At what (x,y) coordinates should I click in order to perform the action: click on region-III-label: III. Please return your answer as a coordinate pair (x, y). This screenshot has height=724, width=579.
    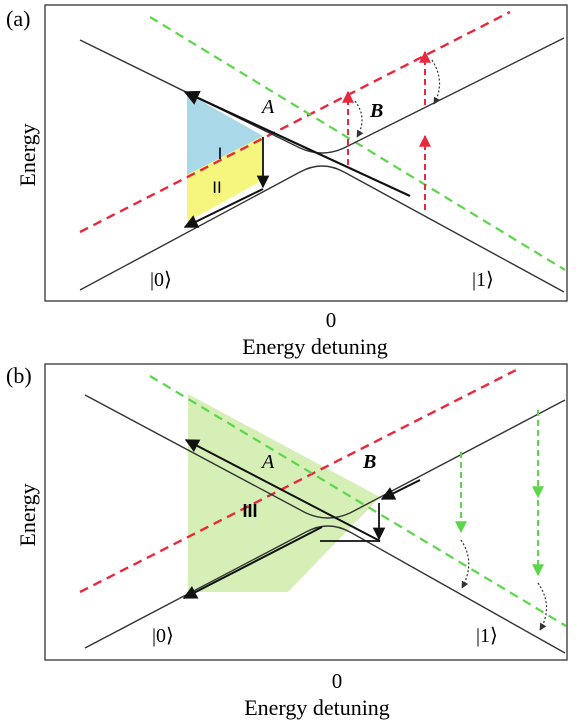
    Looking at the image, I should click on (249, 511).